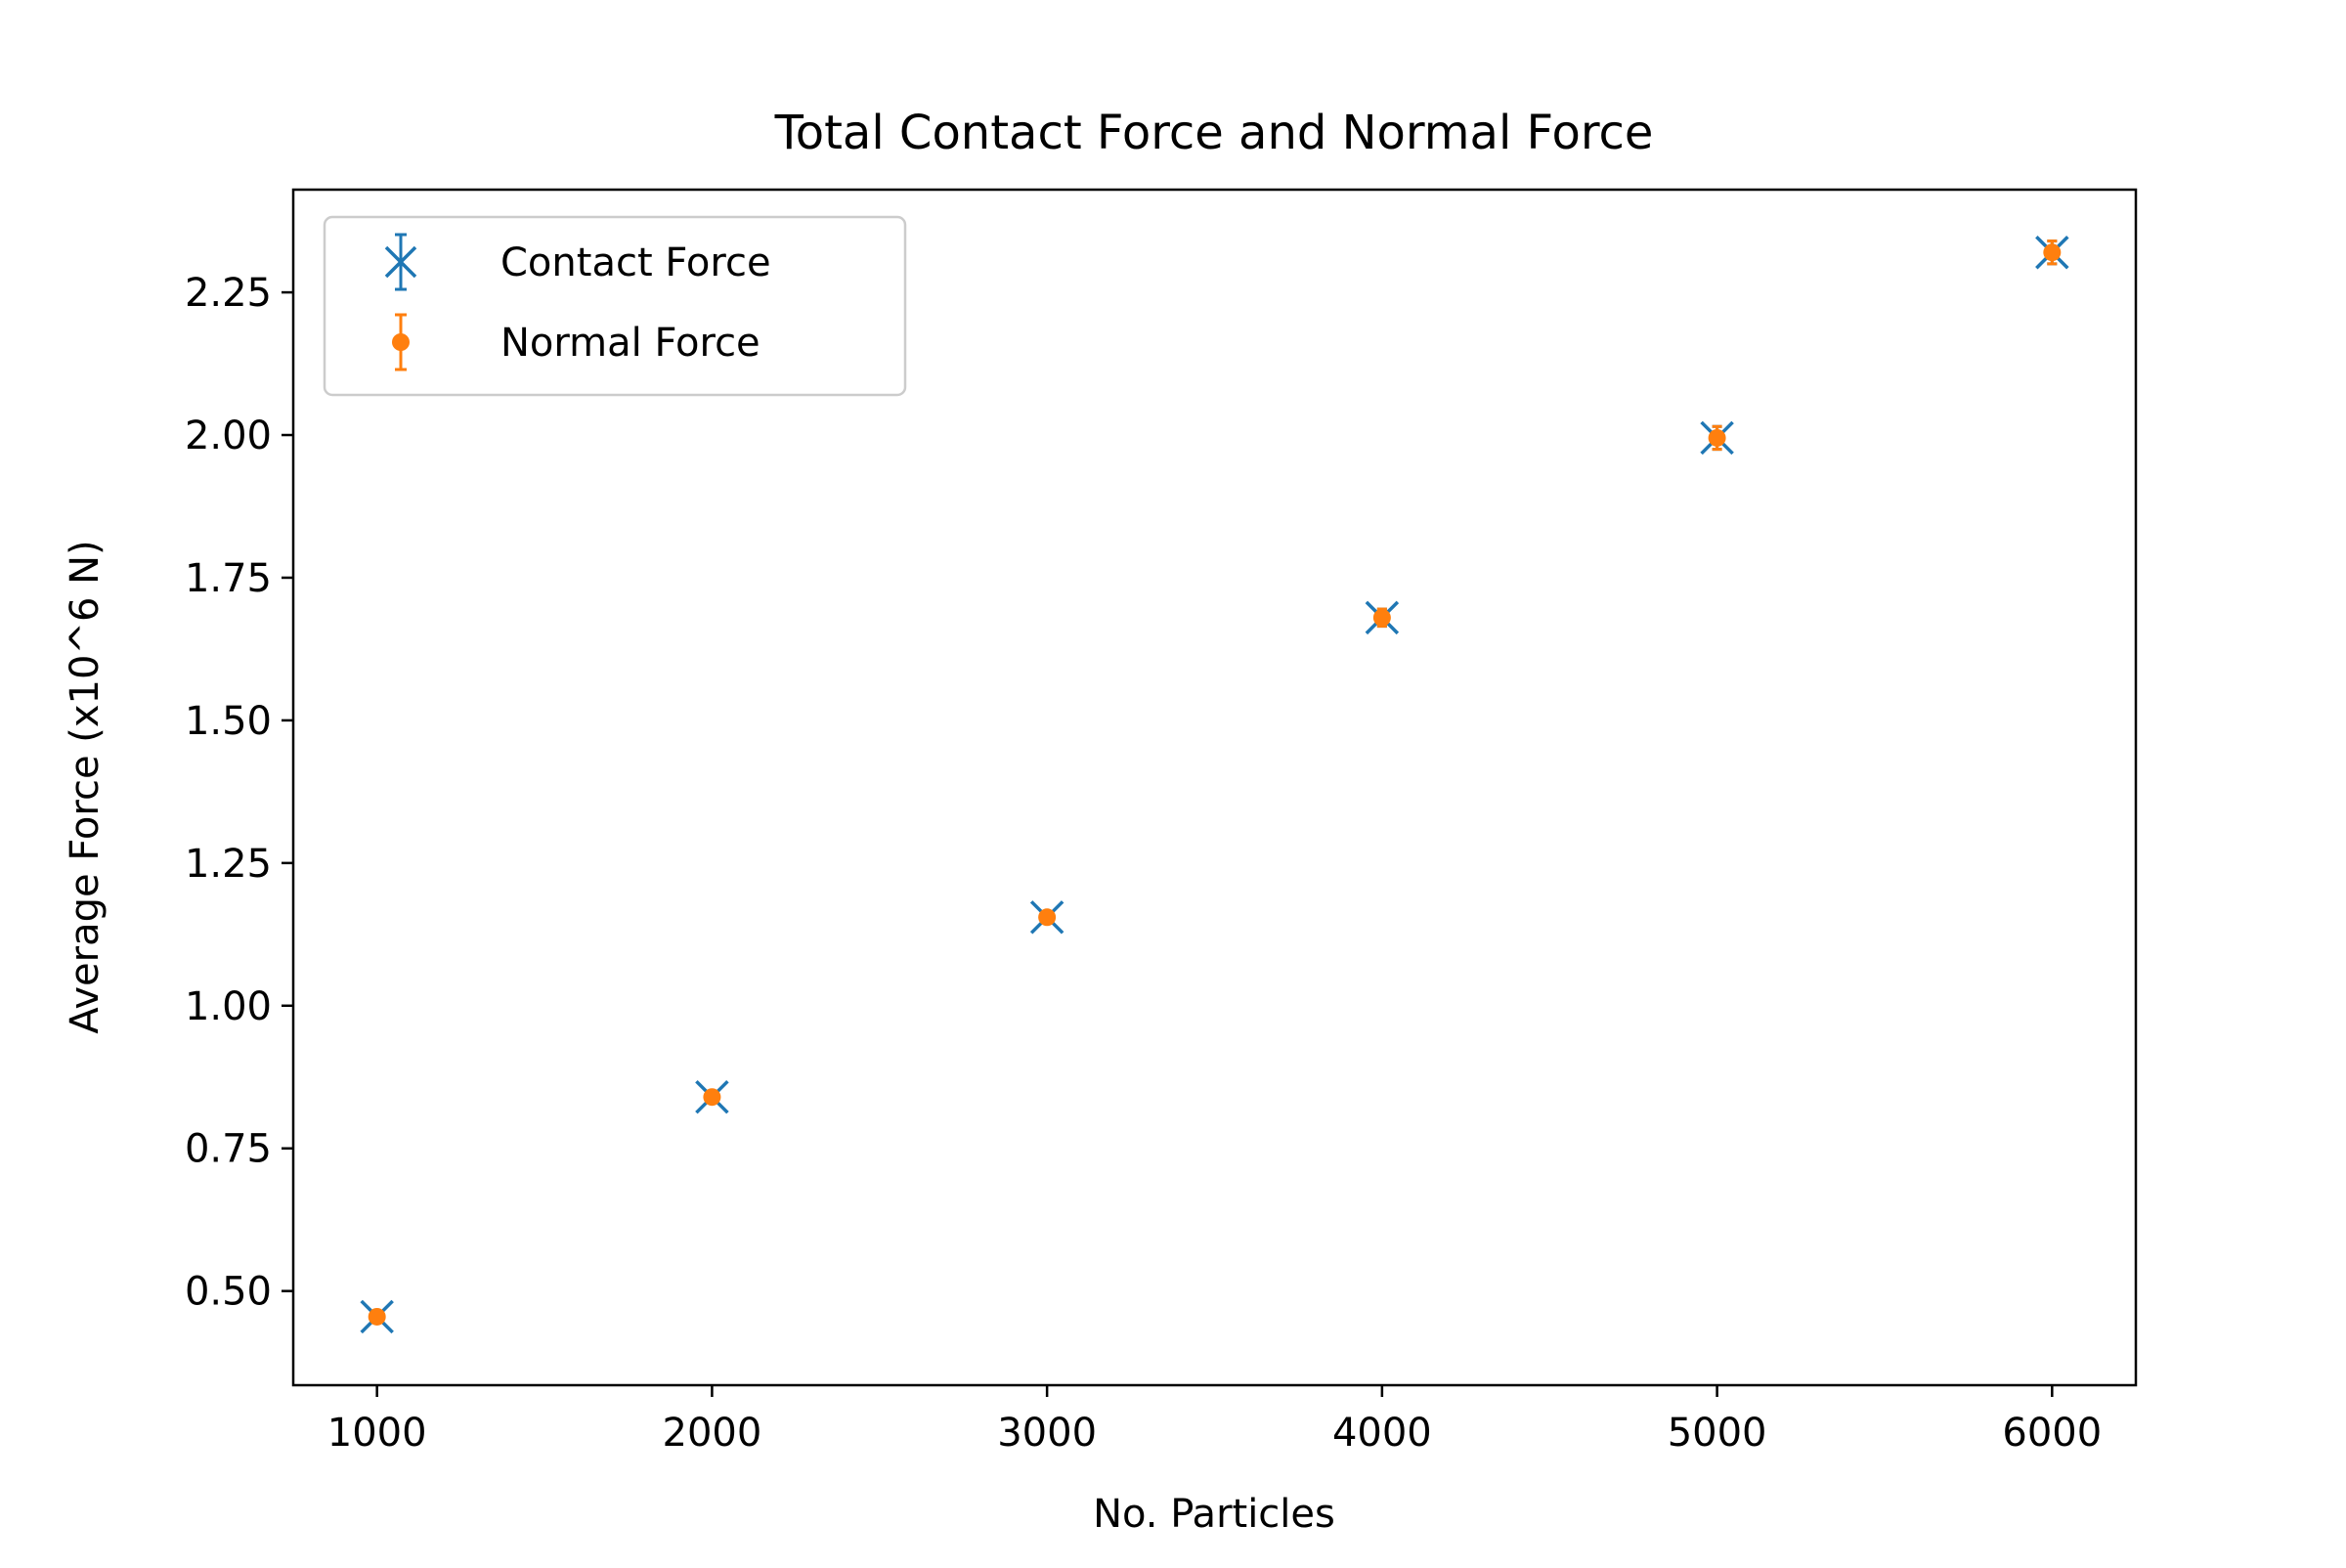 The width and height of the screenshot is (2346, 1568). I want to click on chart-title: Total Contact Force and Normal Force, so click(1214, 133).